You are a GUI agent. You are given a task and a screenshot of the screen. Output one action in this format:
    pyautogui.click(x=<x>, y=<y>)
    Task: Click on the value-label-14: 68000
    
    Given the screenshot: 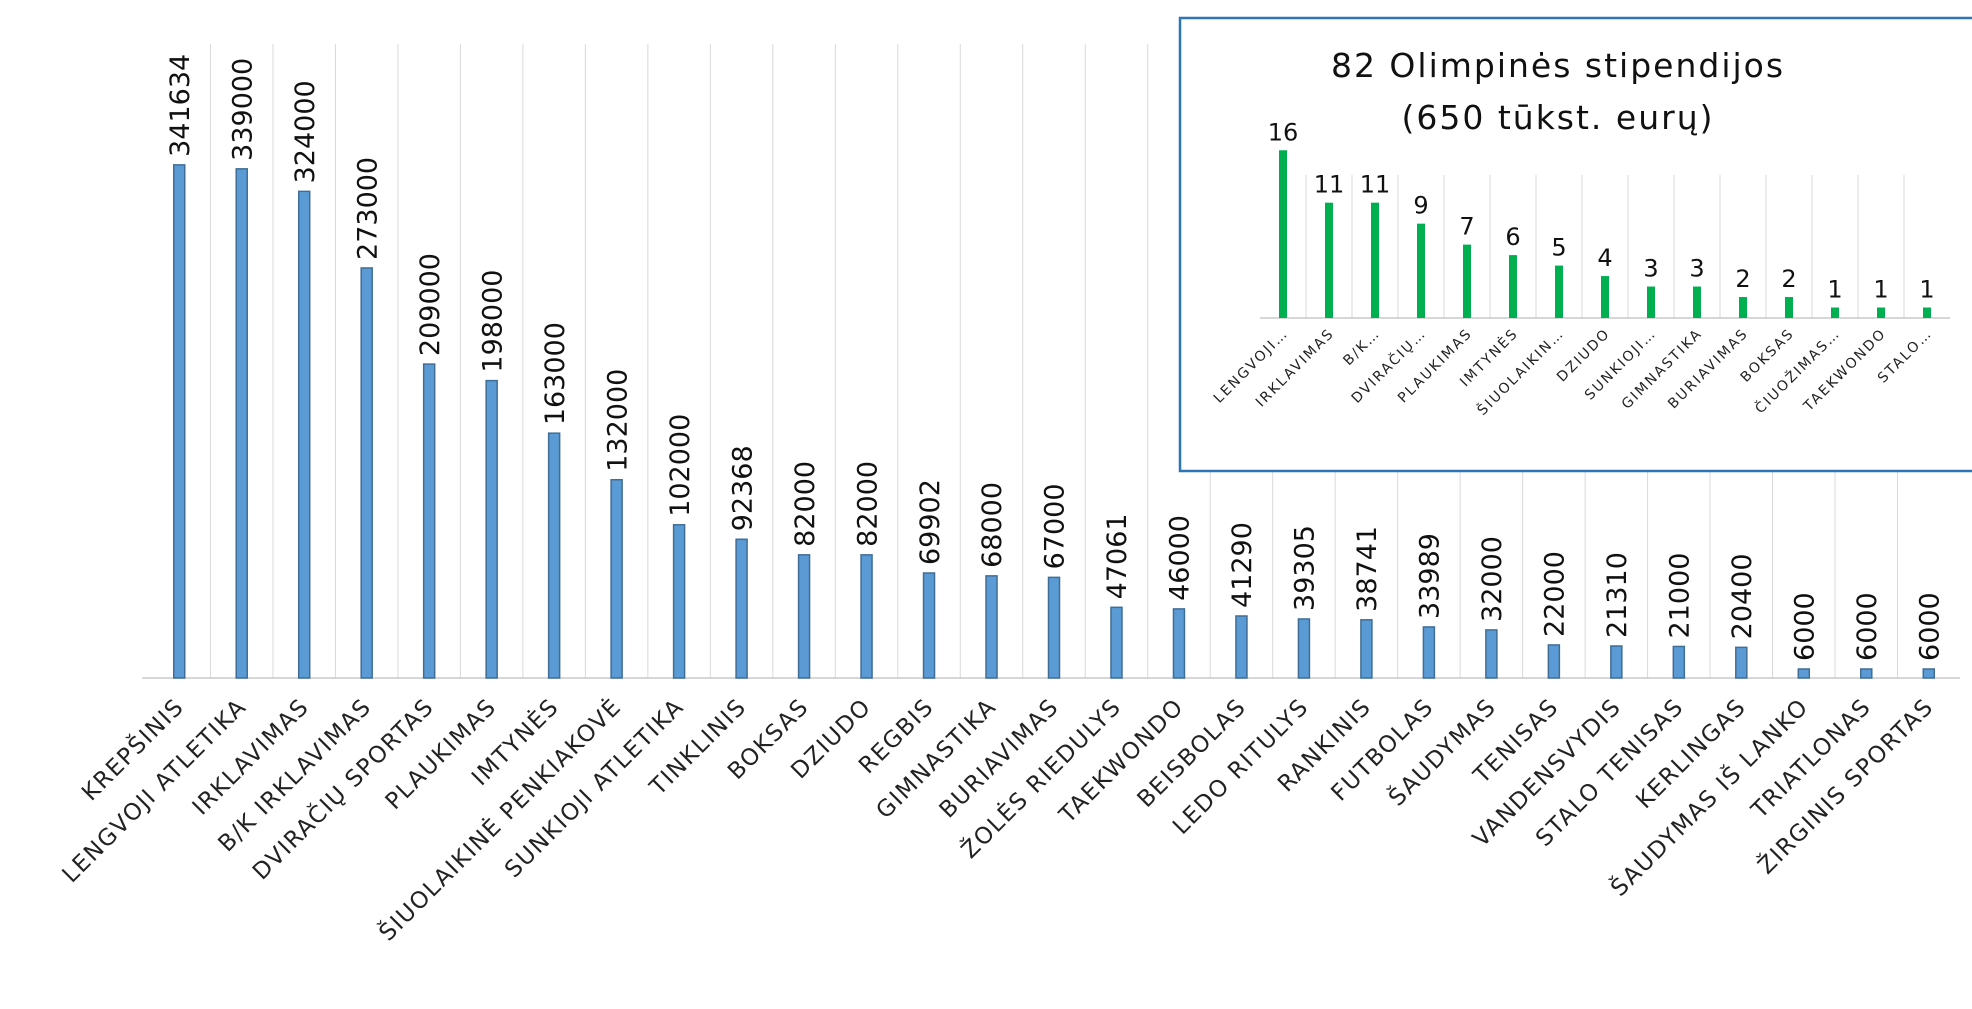 What is the action you would take?
    pyautogui.click(x=992, y=525)
    